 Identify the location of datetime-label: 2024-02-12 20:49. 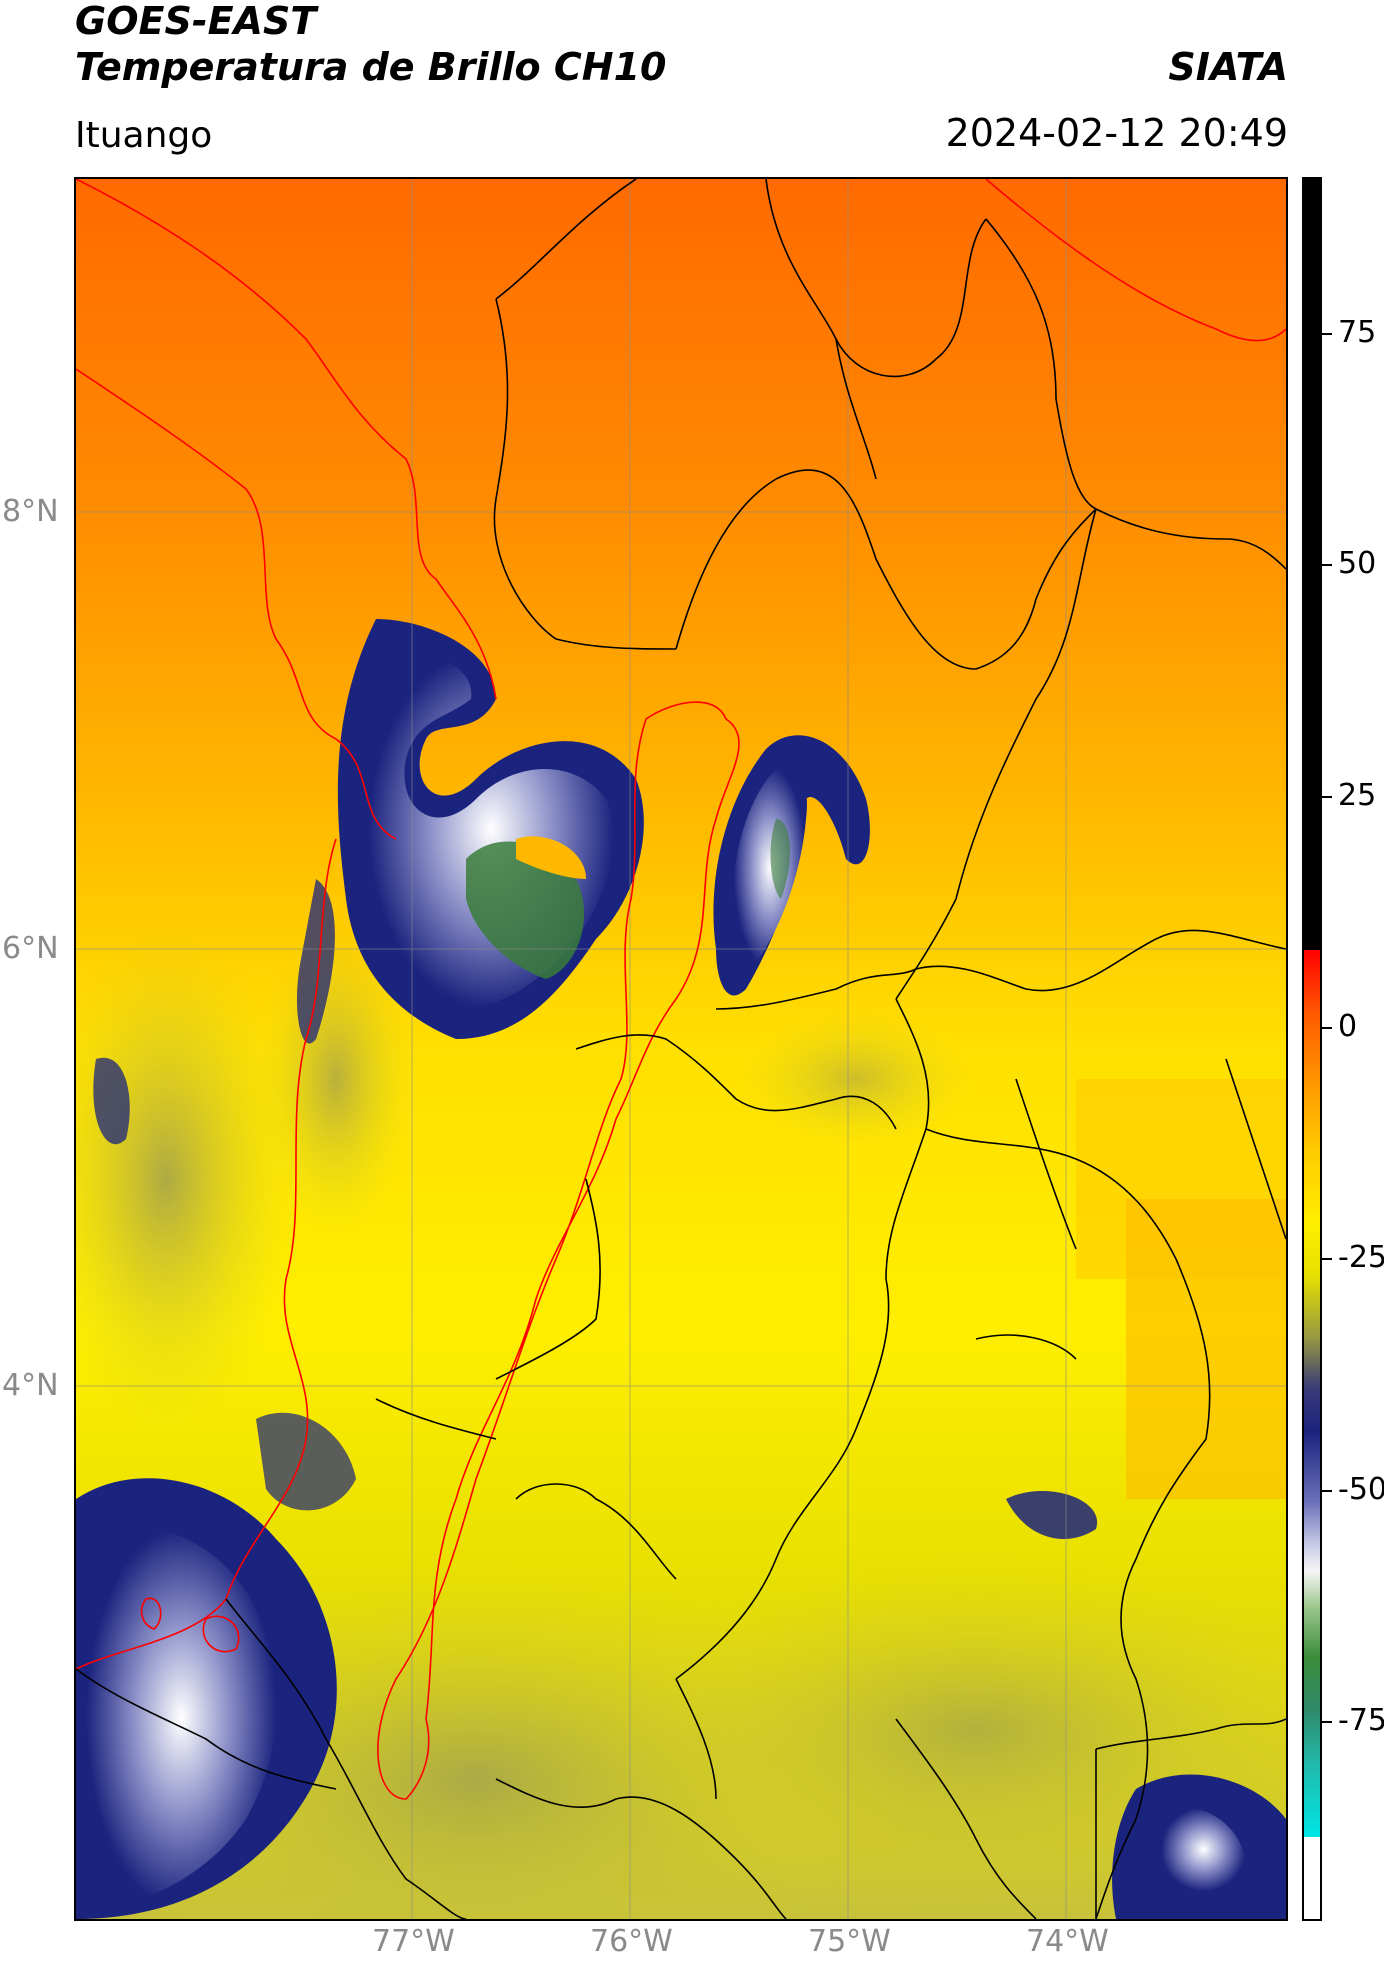
(1116, 133).